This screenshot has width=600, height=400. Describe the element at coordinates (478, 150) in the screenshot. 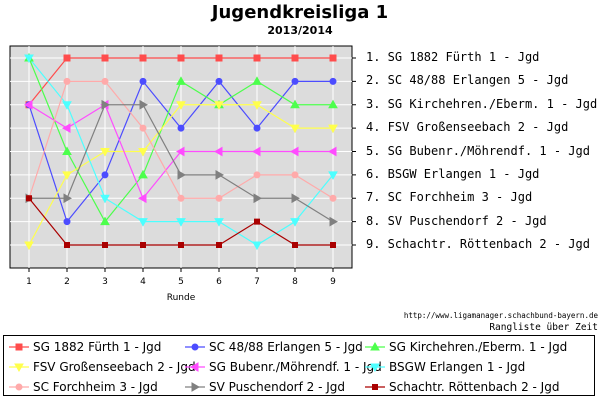

I see `rank-label-5: 5. SG Bubenr./Möhrendf. 1 - Jgd` at that location.